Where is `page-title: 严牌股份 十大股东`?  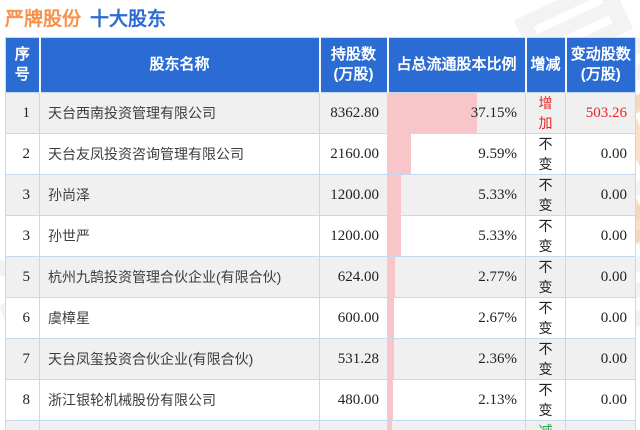
page-title: 严牌股份 十大股东 is located at coordinates (320, 18).